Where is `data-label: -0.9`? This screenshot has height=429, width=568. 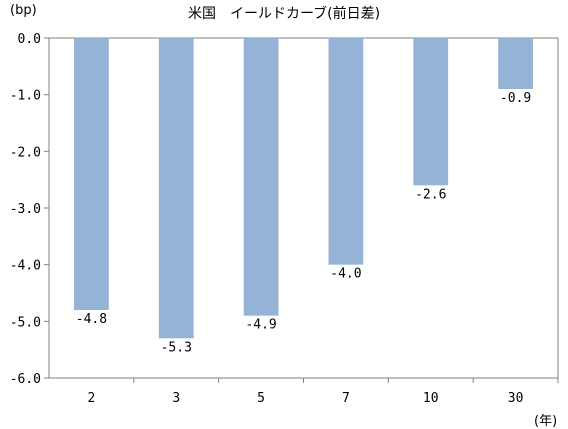 data-label: -0.9 is located at coordinates (515, 98).